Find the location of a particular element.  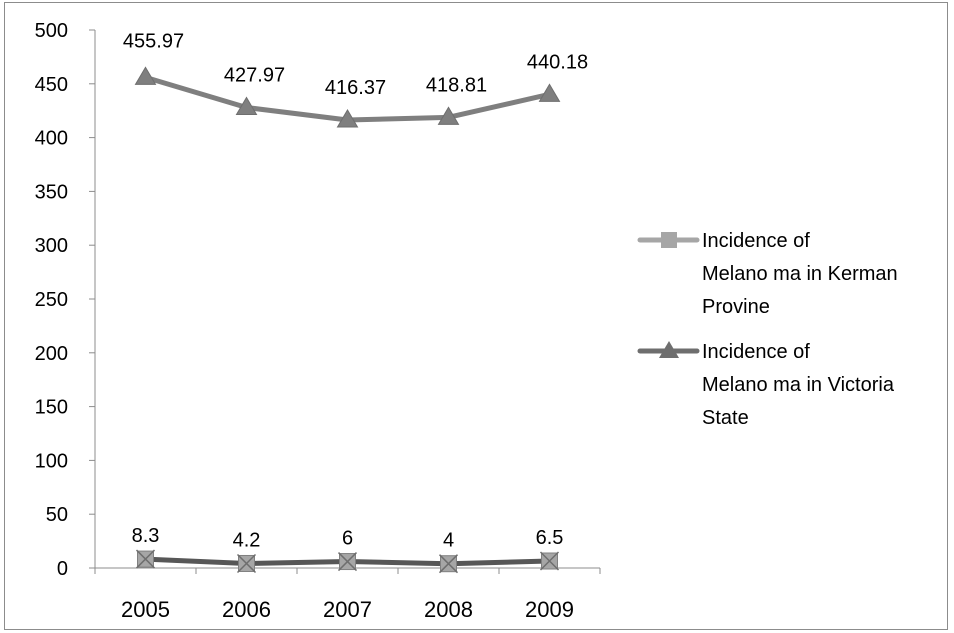

y-tick-label: 500 is located at coordinates (51, 31).